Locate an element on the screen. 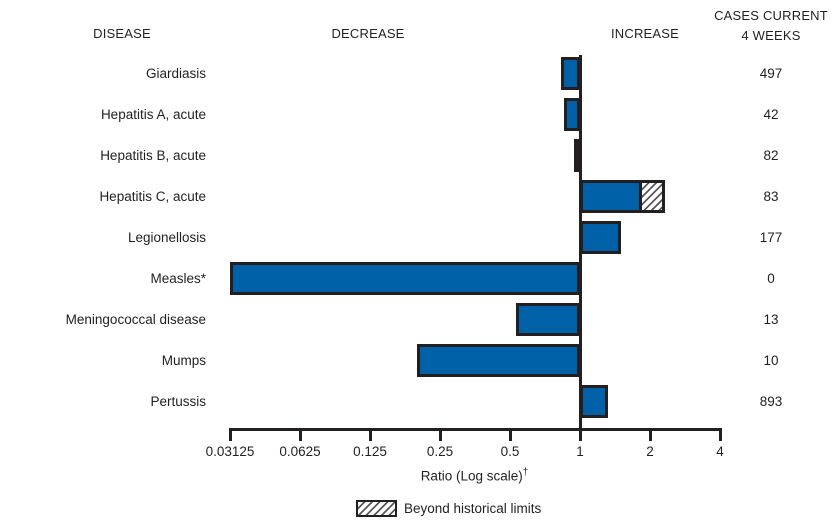 The height and width of the screenshot is (527, 837). x-axis-tick-label: 0.0625 is located at coordinates (300, 451).